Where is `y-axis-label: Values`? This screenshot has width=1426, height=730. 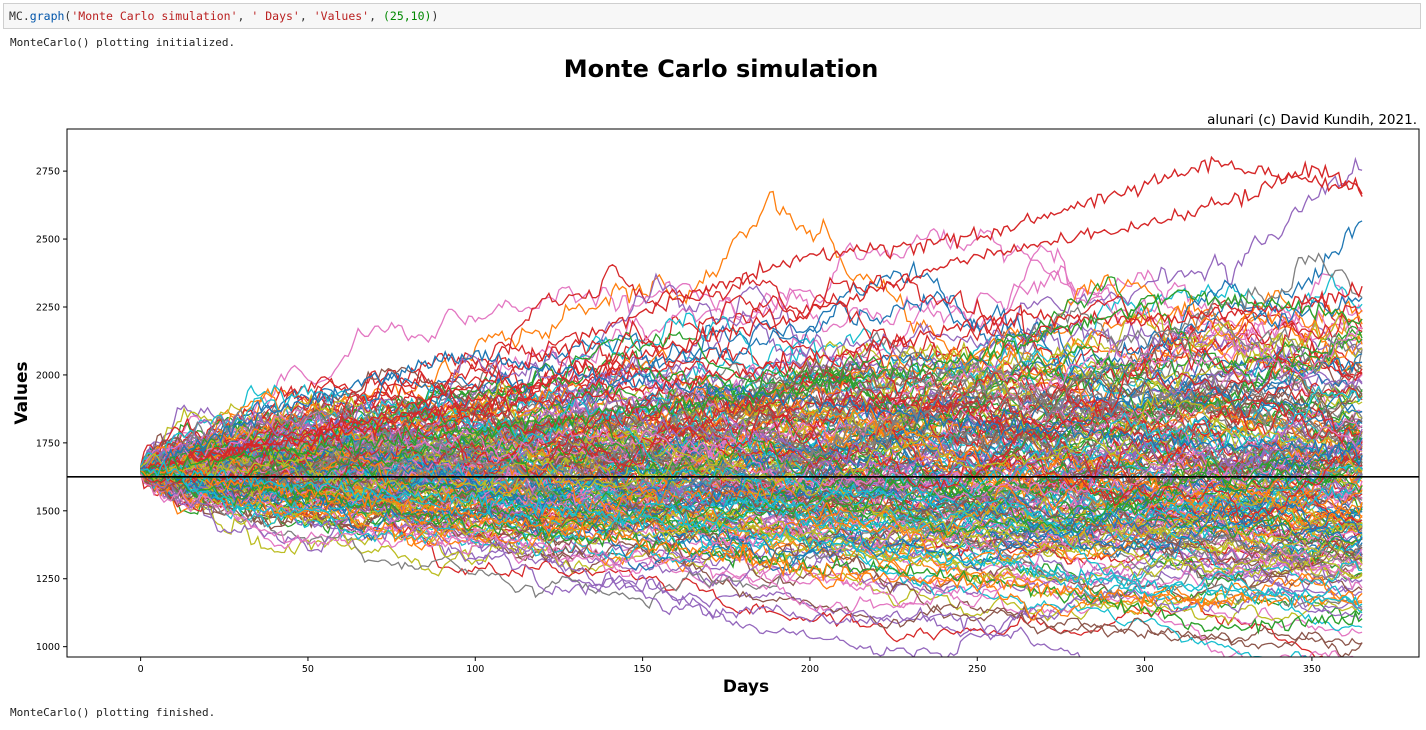
y-axis-label: Values is located at coordinates (22, 392).